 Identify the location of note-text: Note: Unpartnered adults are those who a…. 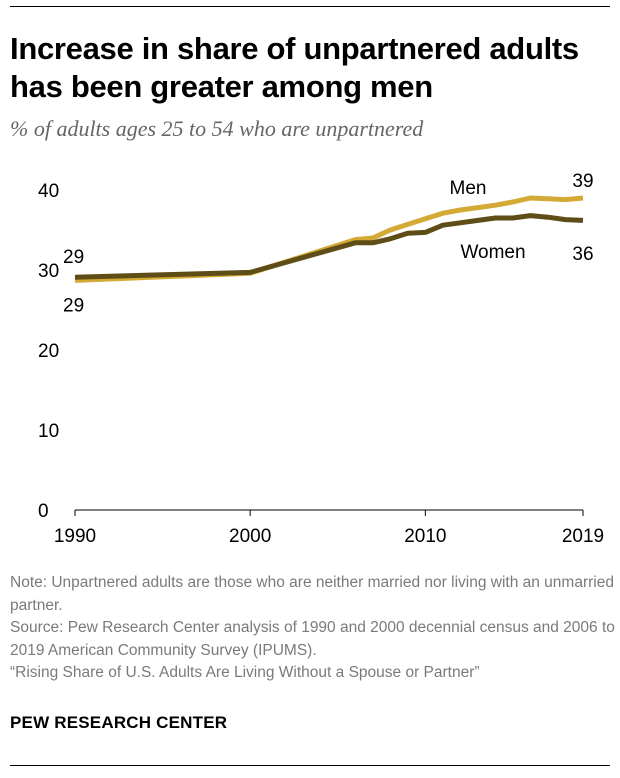
(312, 594).